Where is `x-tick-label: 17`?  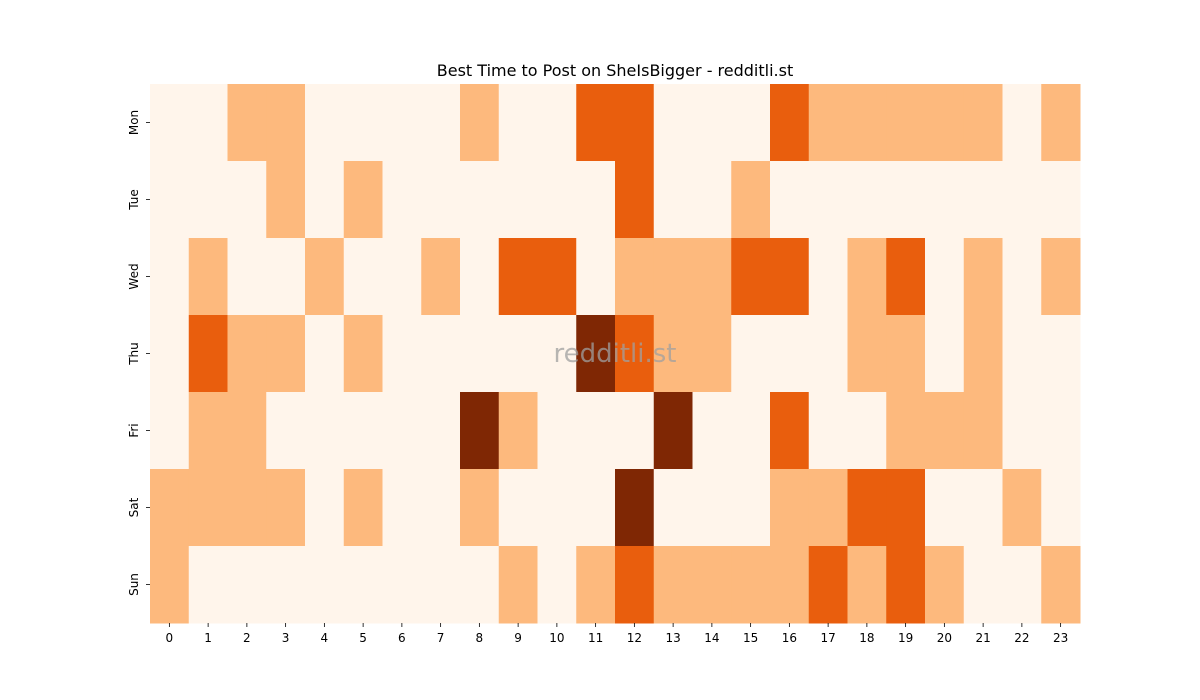 x-tick-label: 17 is located at coordinates (827, 638).